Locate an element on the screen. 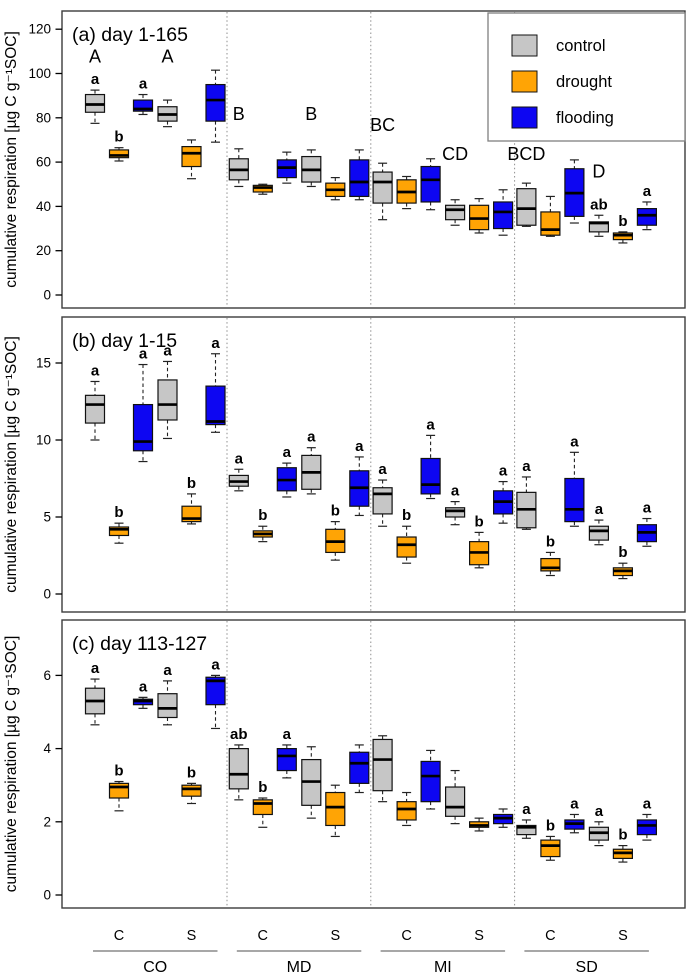 The height and width of the screenshot is (980, 692). subgroup-b-SD-S: a b a is located at coordinates (623, 540).